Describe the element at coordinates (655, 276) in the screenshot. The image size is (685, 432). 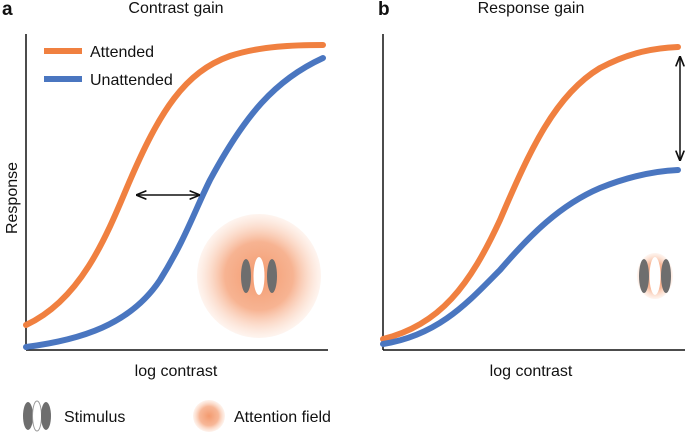
I see `panel-b-attention-field-icon` at that location.